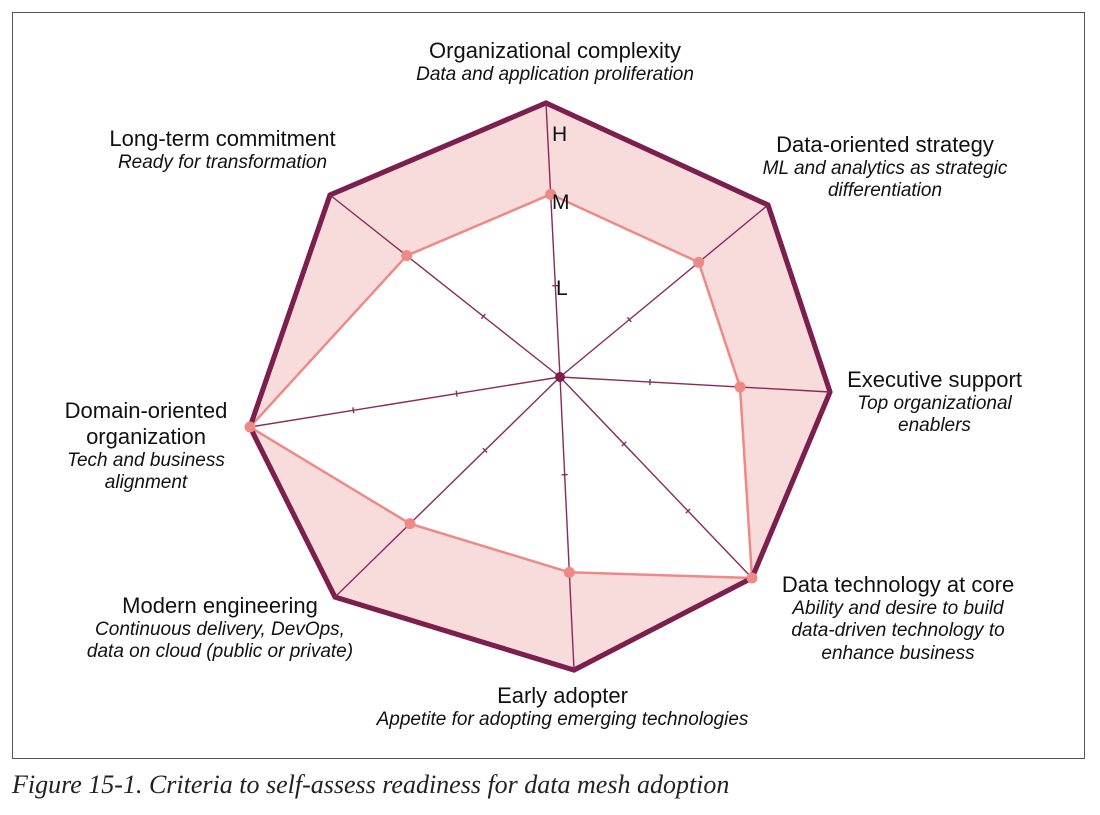 This screenshot has height=815, width=1100. I want to click on axis-subtitle: data on cloud (public or private), so click(220, 652).